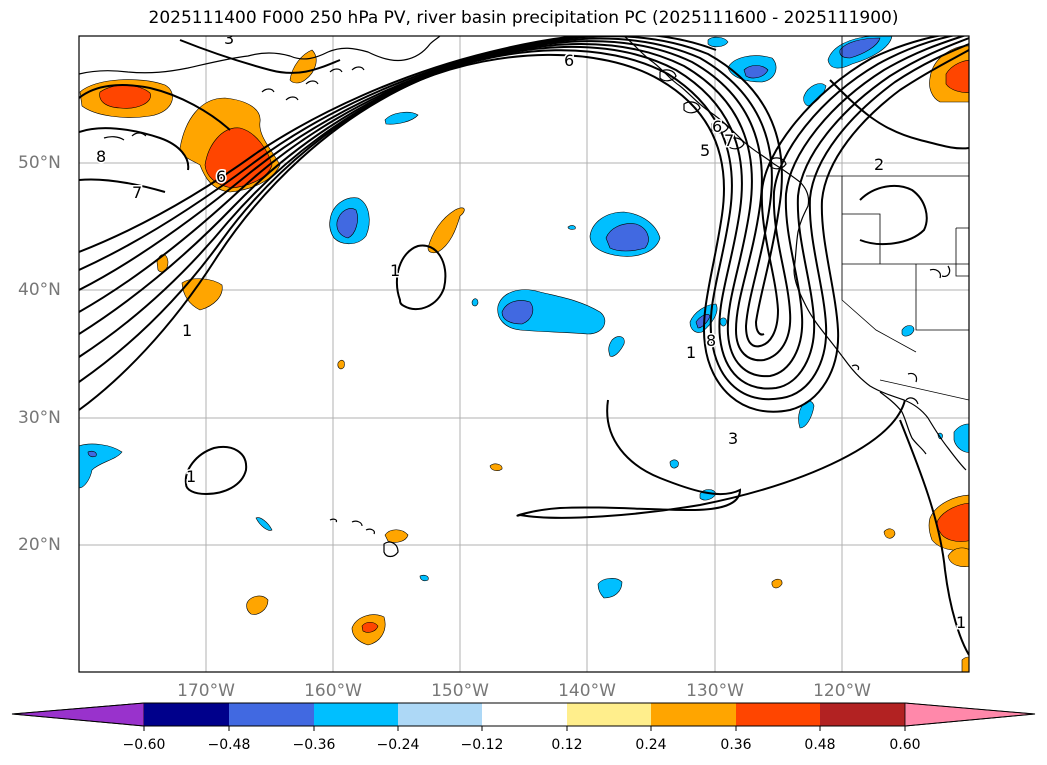 This screenshot has height=765, width=1047. Describe the element at coordinates (715, 691) in the screenshot. I see `lon-label-130w: 130°W` at that location.